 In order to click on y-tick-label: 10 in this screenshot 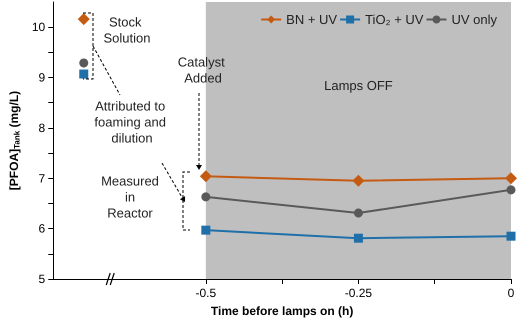, I will do `click(39, 27)`.